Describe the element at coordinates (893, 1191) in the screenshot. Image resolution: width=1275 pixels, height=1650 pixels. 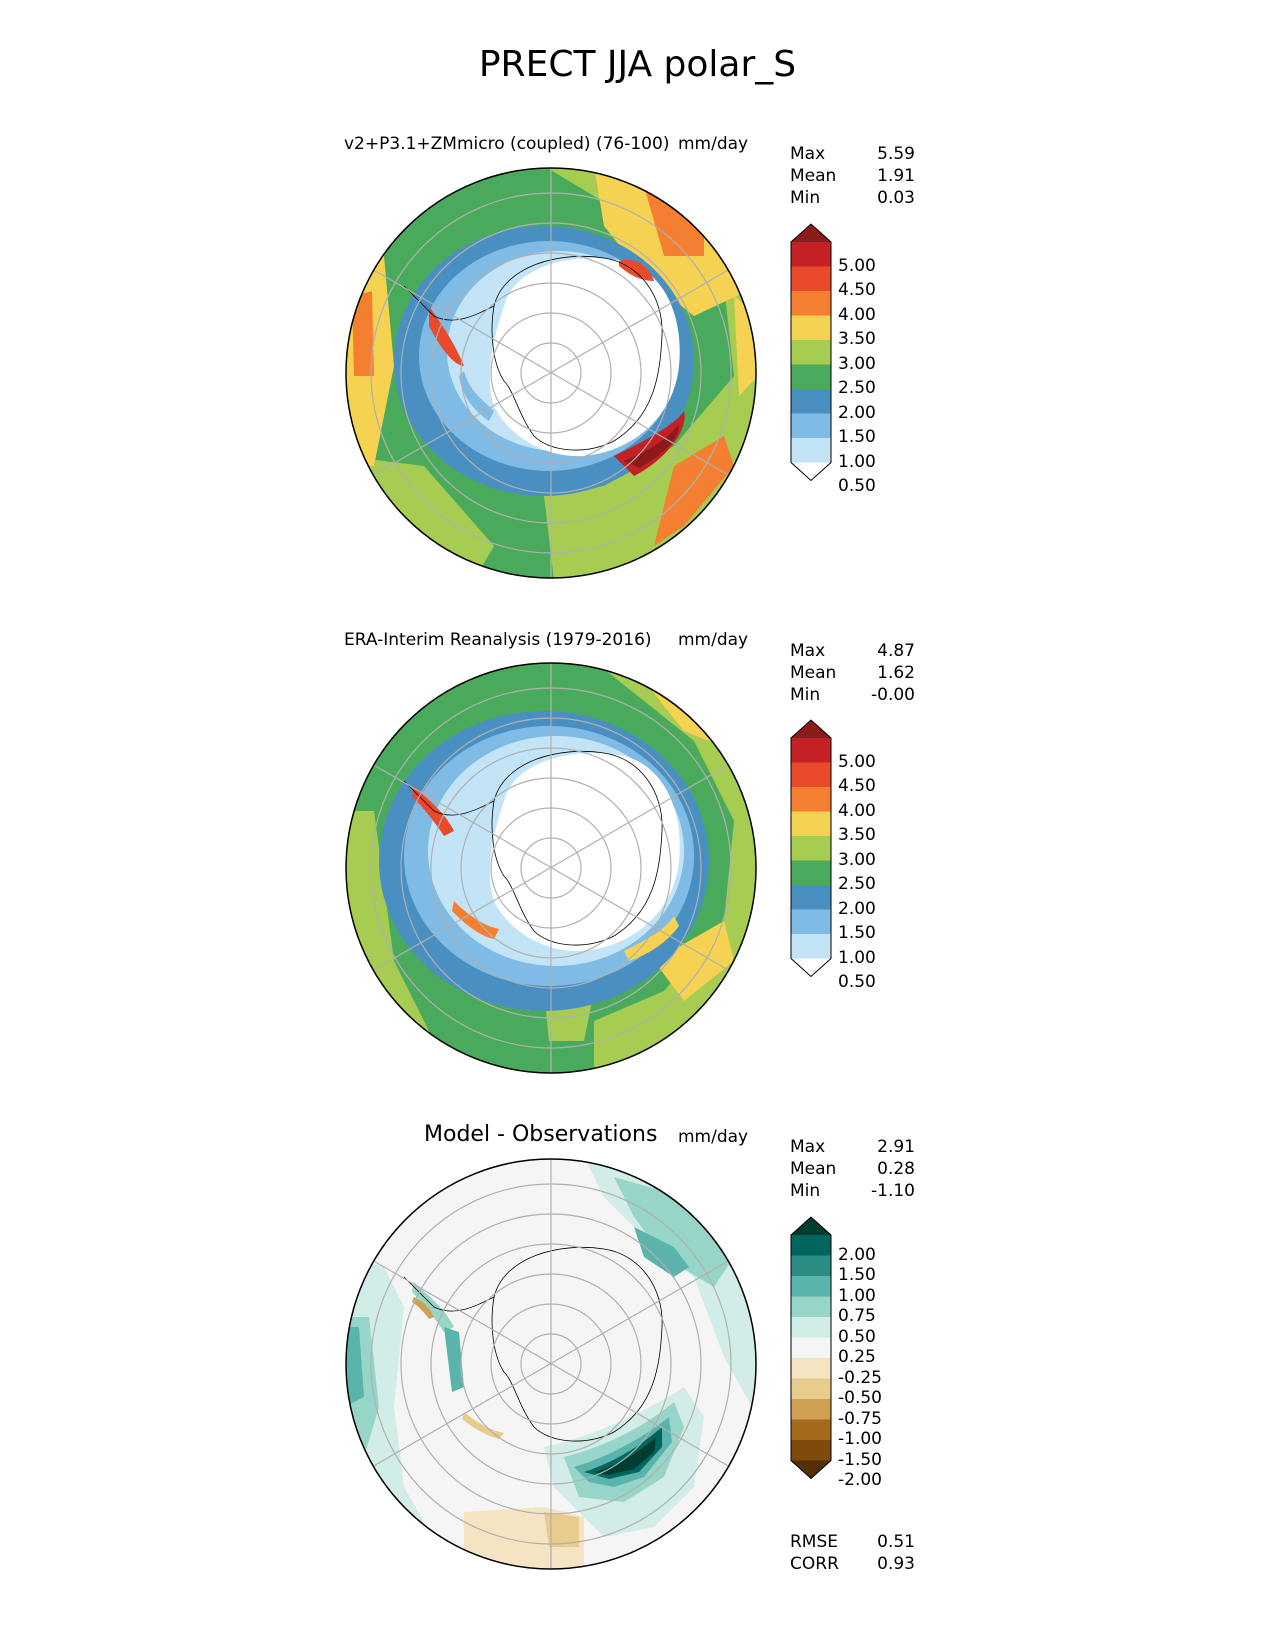
I see `stat-value: -1.10` at that location.